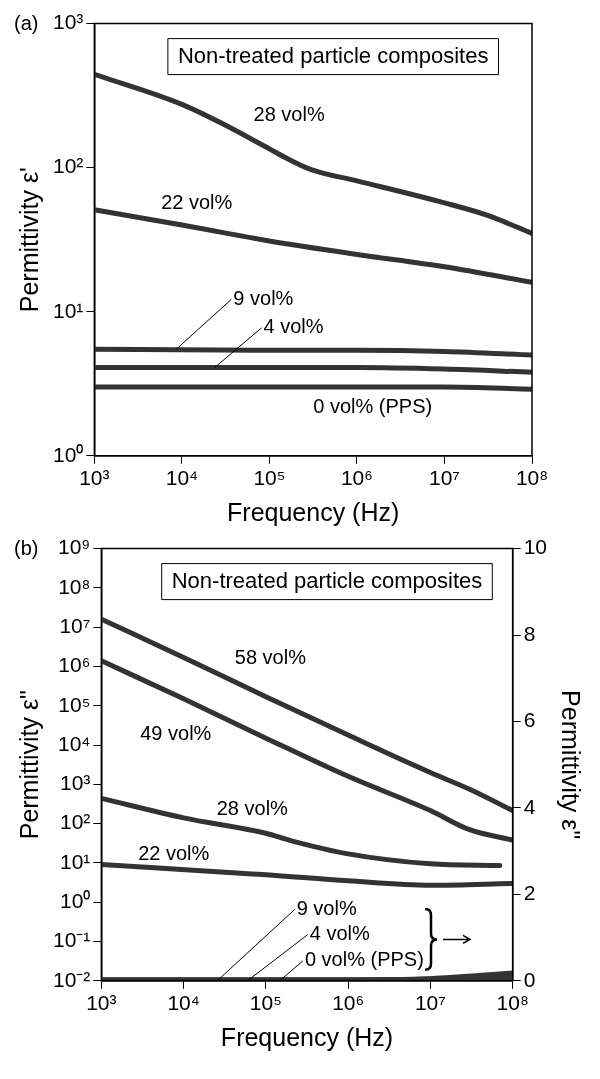 The height and width of the screenshot is (1079, 600). What do you see at coordinates (26, 547) in the screenshot?
I see `text: (b)` at bounding box center [26, 547].